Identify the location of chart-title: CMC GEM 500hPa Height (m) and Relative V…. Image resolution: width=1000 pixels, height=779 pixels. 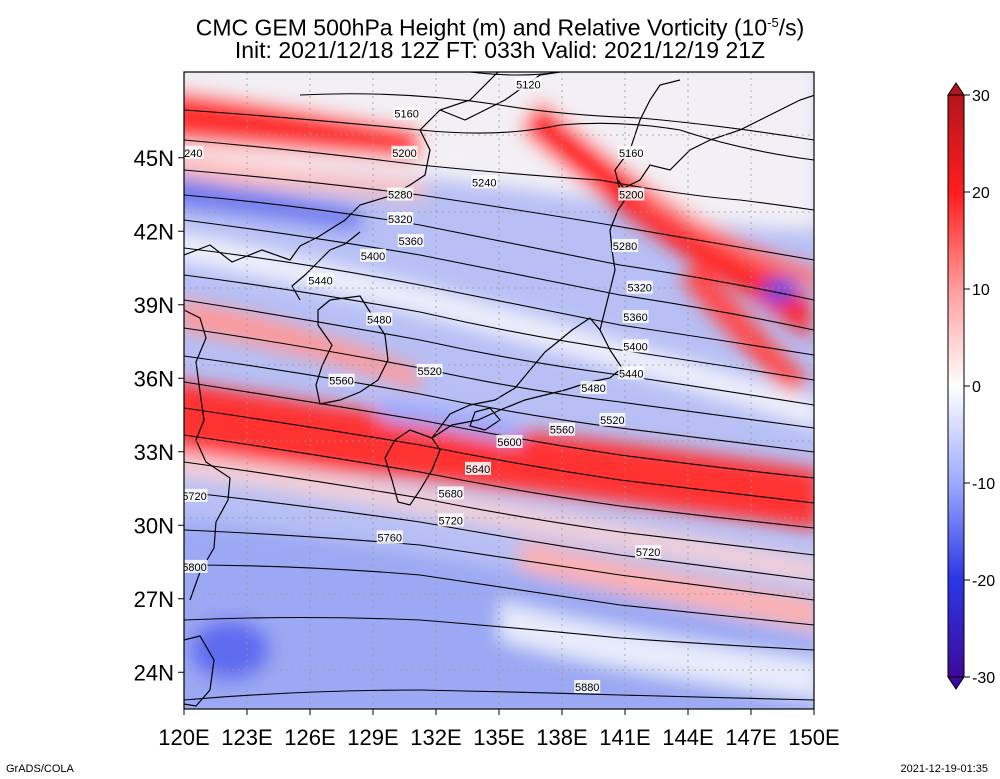
(500, 25).